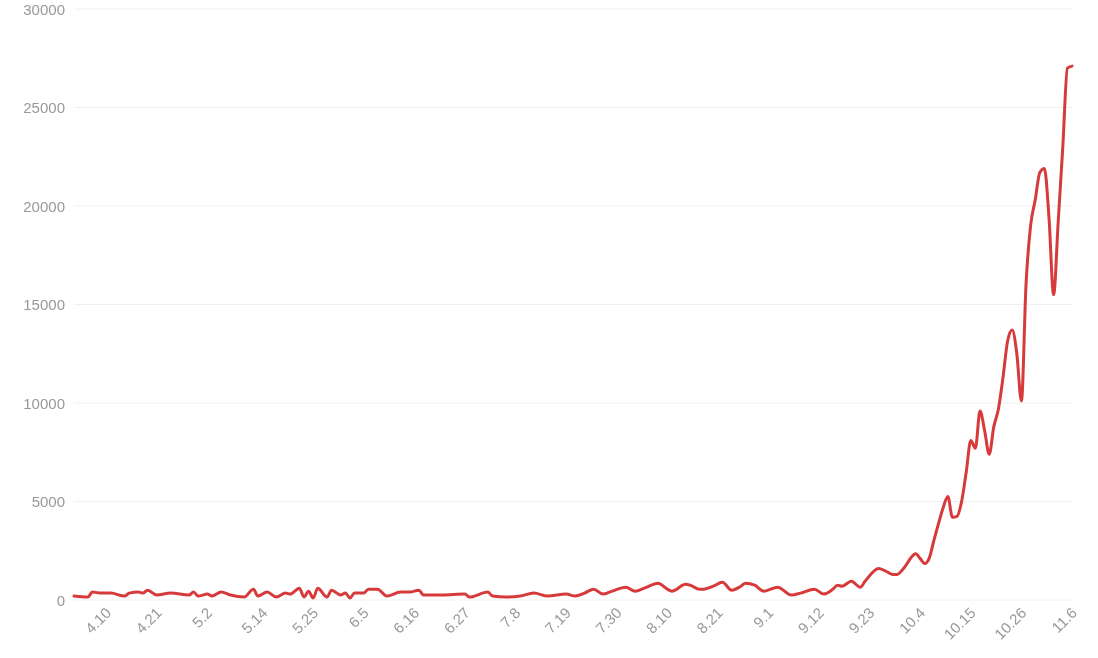  What do you see at coordinates (510, 617) in the screenshot?
I see `x-tick-label: 7.8` at bounding box center [510, 617].